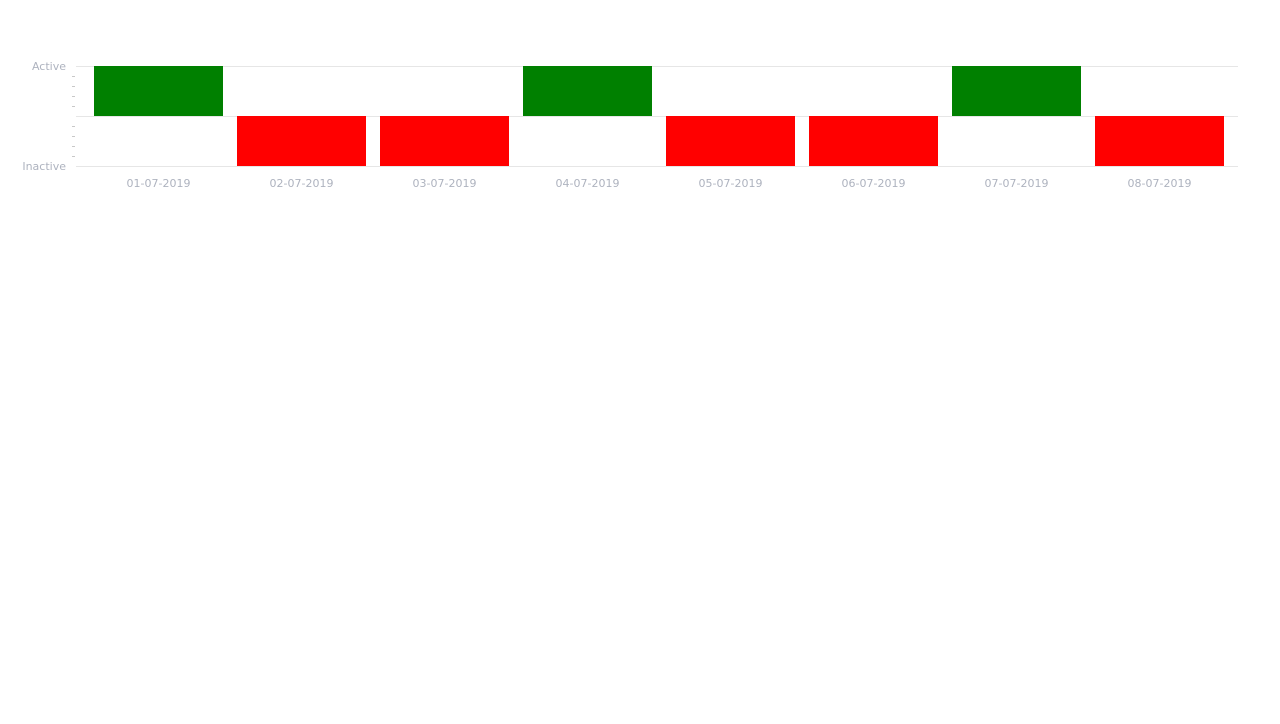  Describe the element at coordinates (731, 183) in the screenshot. I see `x-tick-label: 05-07-2019` at that location.